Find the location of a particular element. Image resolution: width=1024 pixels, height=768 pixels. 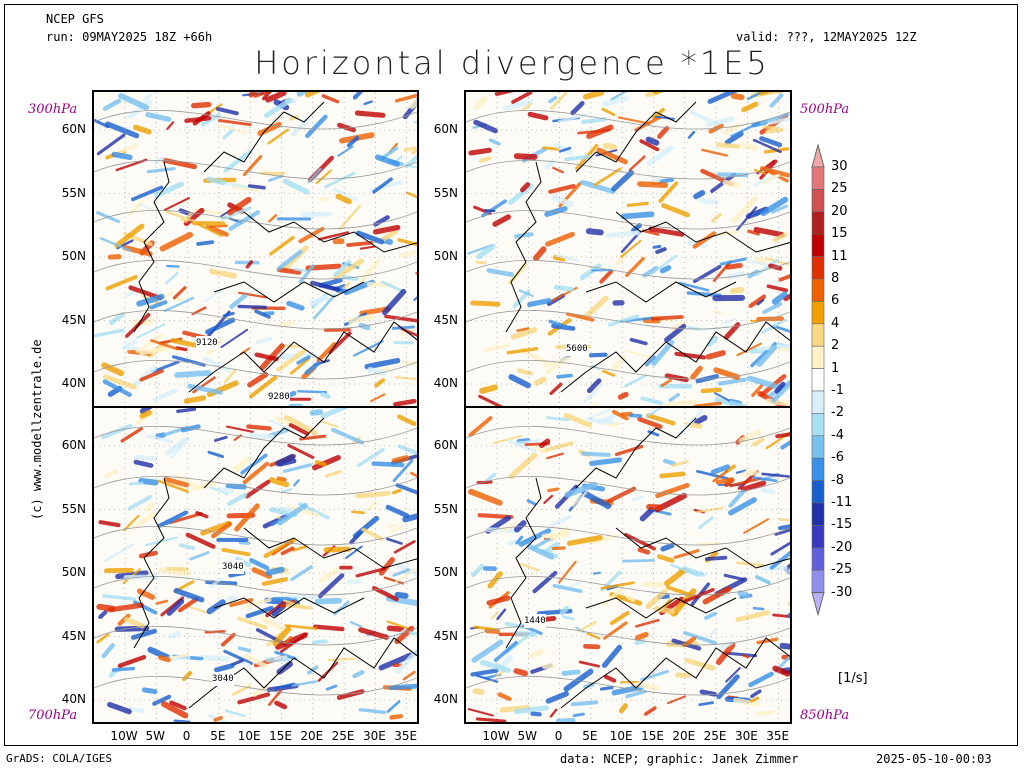

map-panel-850hpa is located at coordinates (628, 565).